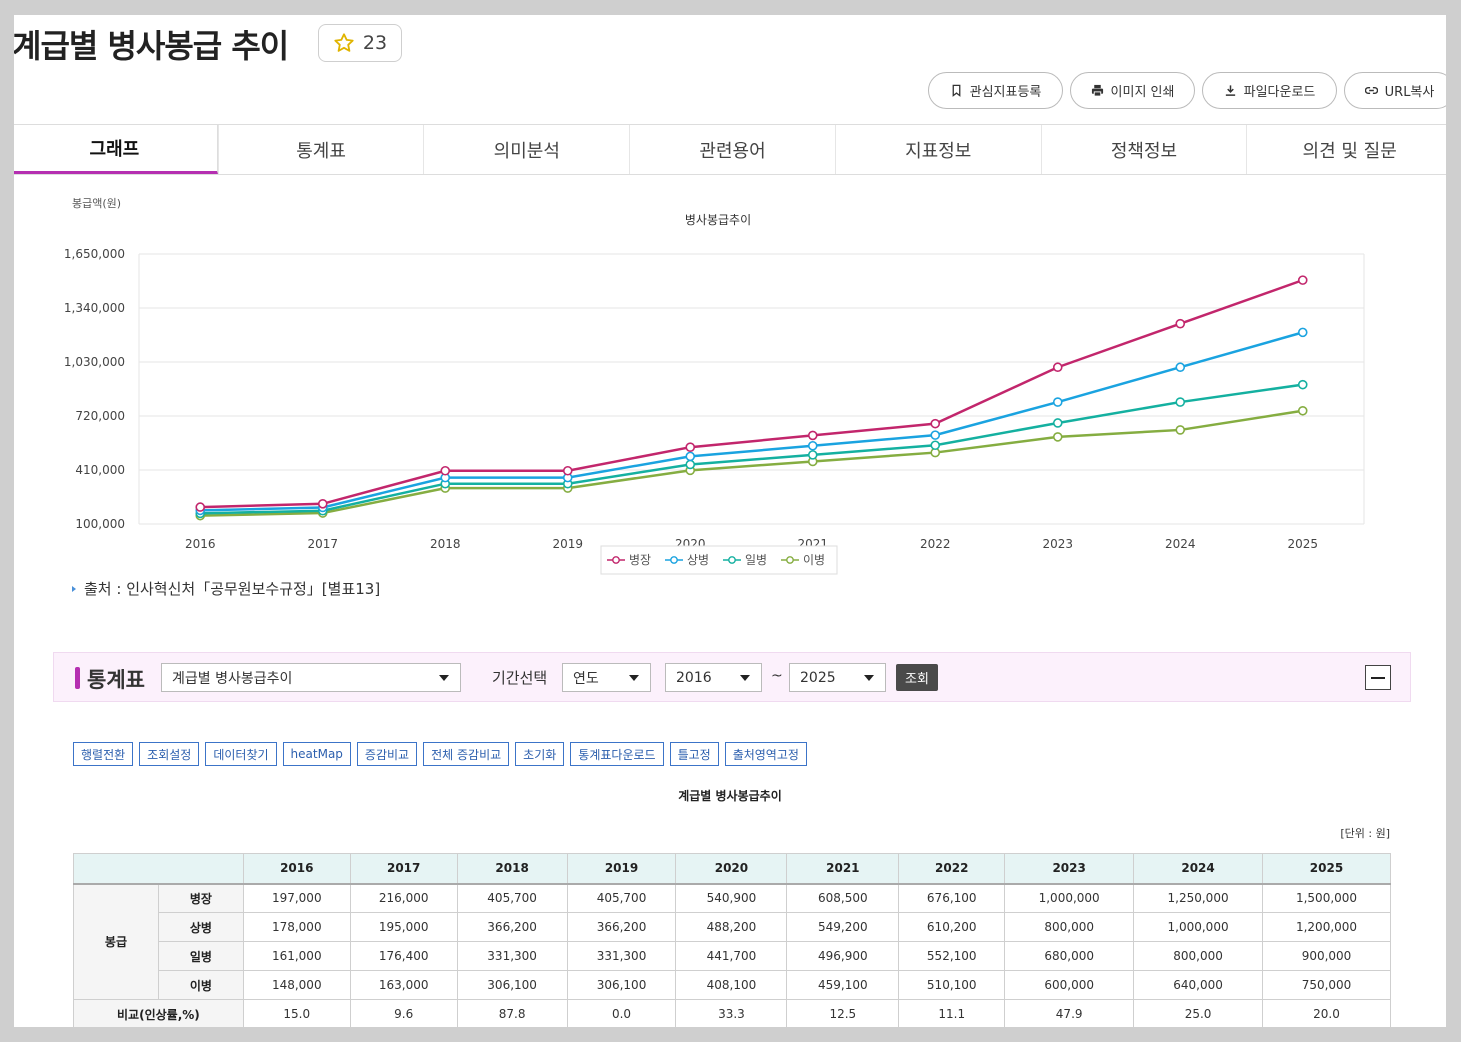 Image resolution: width=1461 pixels, height=1042 pixels. I want to click on print-label: 이미지 인쇄, so click(1142, 92).